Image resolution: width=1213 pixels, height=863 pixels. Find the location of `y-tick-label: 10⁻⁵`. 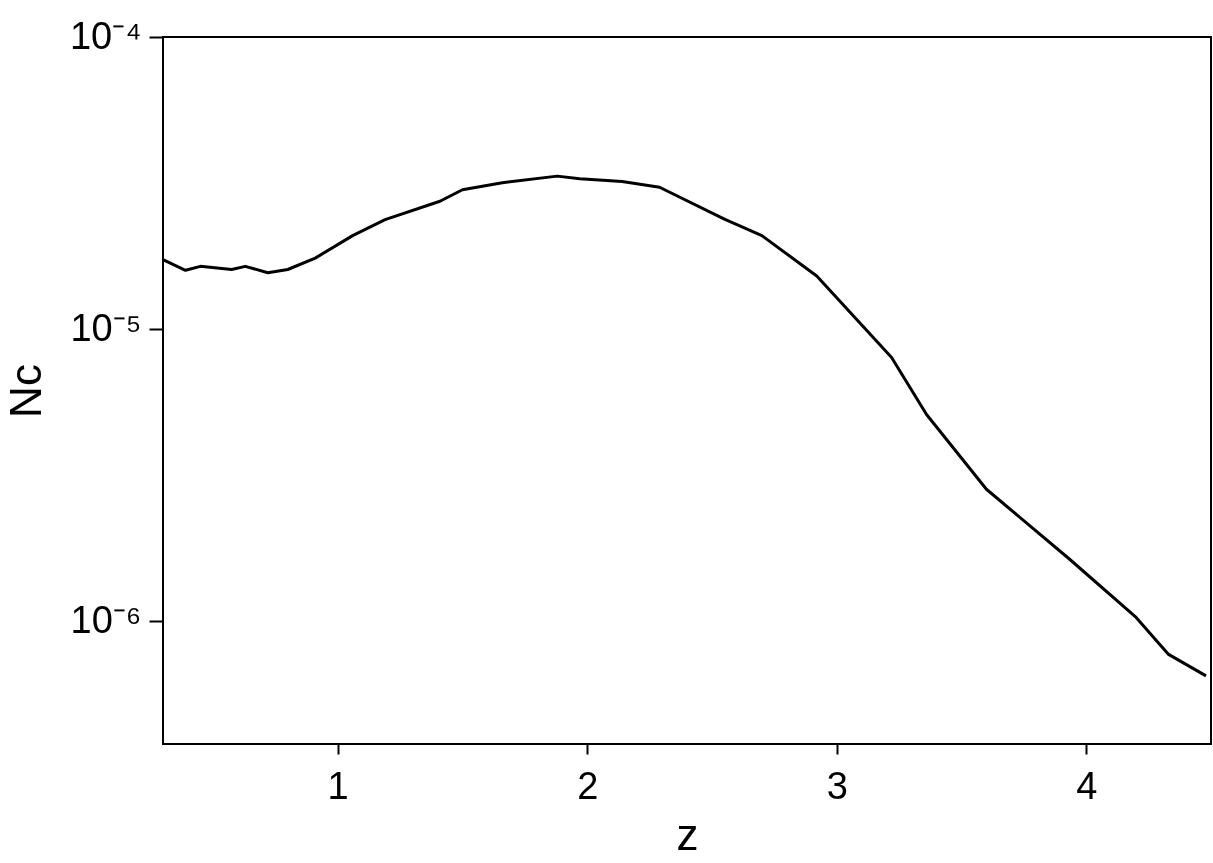

y-tick-label: 10⁻⁵ is located at coordinates (106, 327).